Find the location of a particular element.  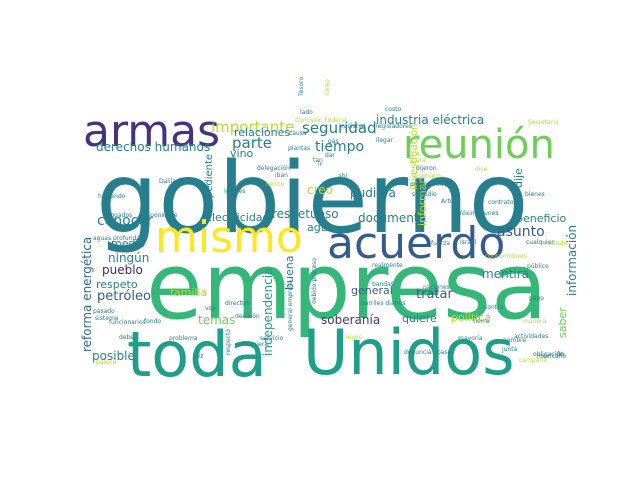

cloud-word: reunión is located at coordinates (479, 145).